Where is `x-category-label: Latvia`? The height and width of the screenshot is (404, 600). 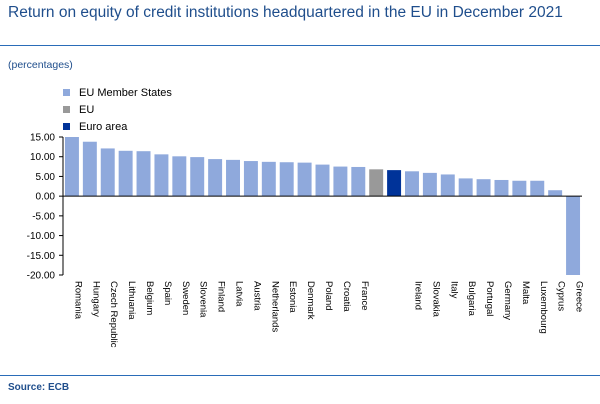 x-category-label: Latvia is located at coordinates (239, 294).